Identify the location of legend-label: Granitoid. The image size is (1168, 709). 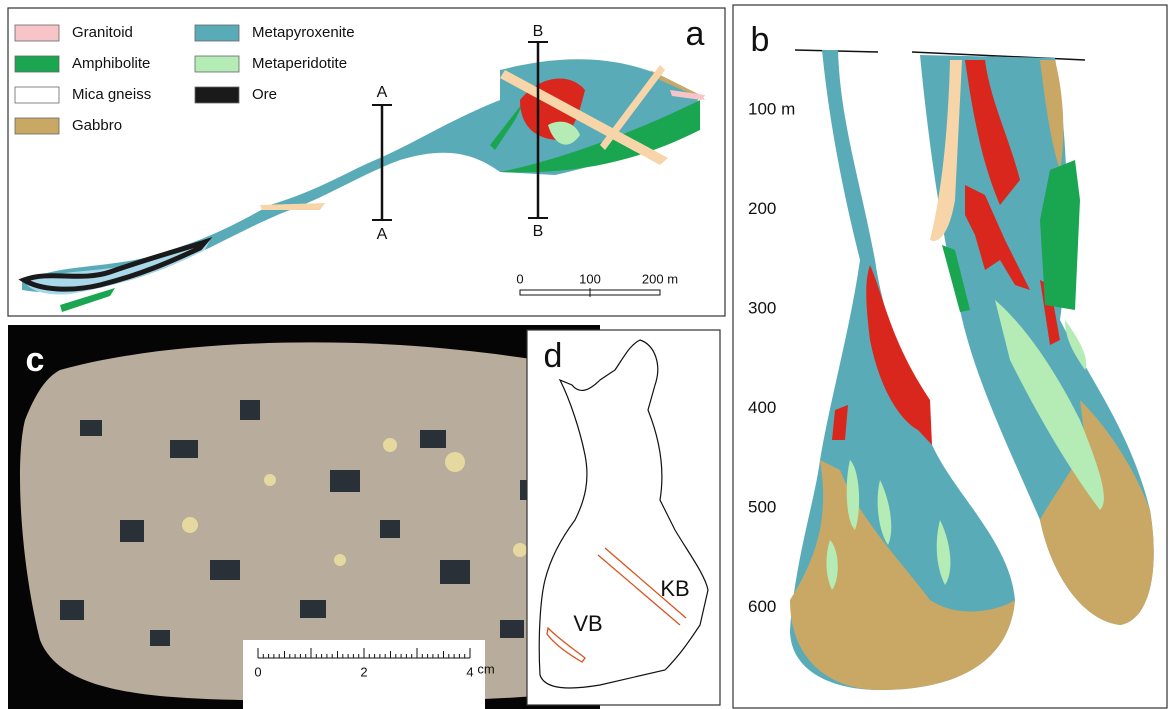
(102, 32).